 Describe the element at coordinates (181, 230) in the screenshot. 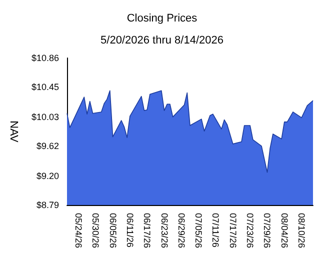

I see `x-tick-label: 06/29/26` at that location.